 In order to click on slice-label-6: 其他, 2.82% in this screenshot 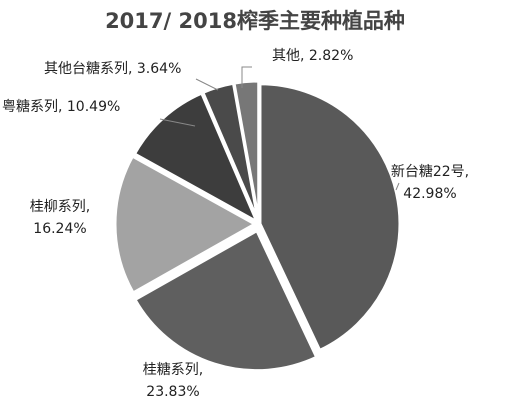, I will do `click(312, 56)`.